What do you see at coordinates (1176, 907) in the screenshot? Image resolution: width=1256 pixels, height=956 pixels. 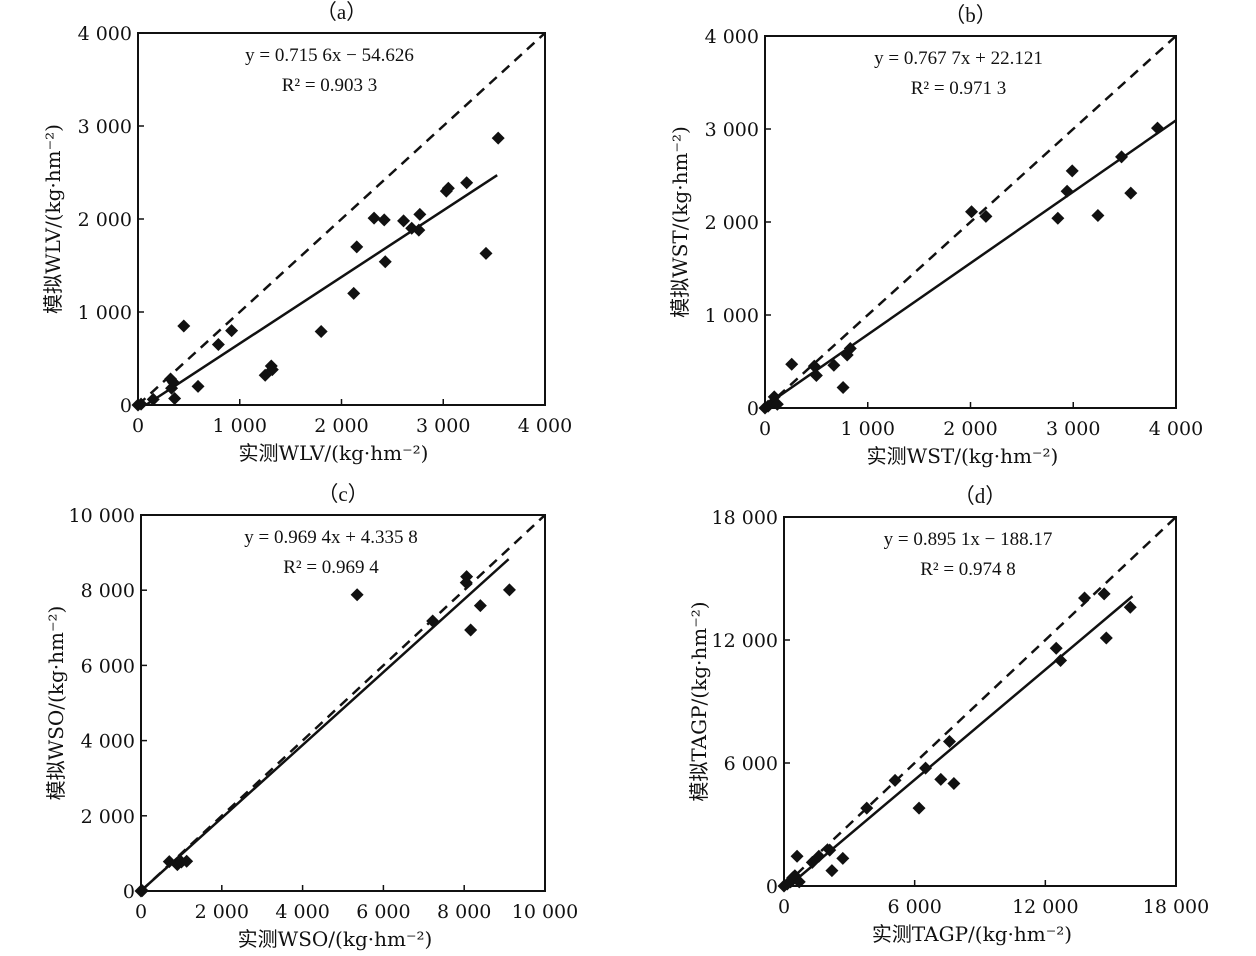 I see `x-tick-label: 18 000` at bounding box center [1176, 907].